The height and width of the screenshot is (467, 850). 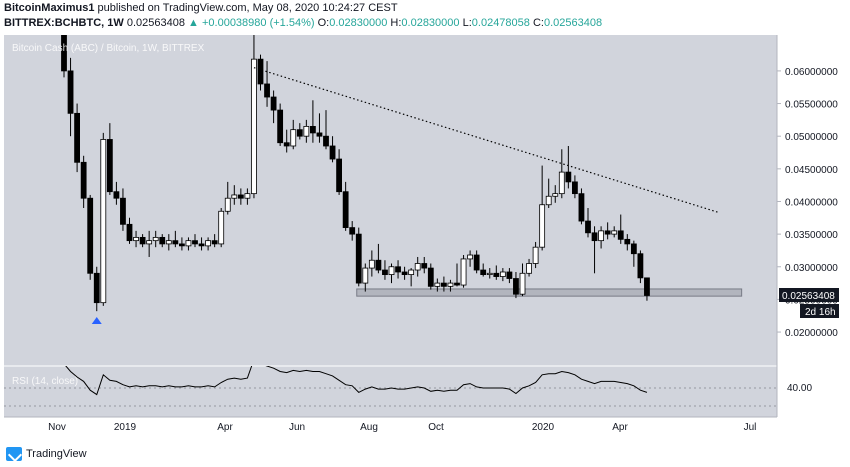 I want to click on price-change: +0.00038980 (+1.54%), so click(x=258, y=23).